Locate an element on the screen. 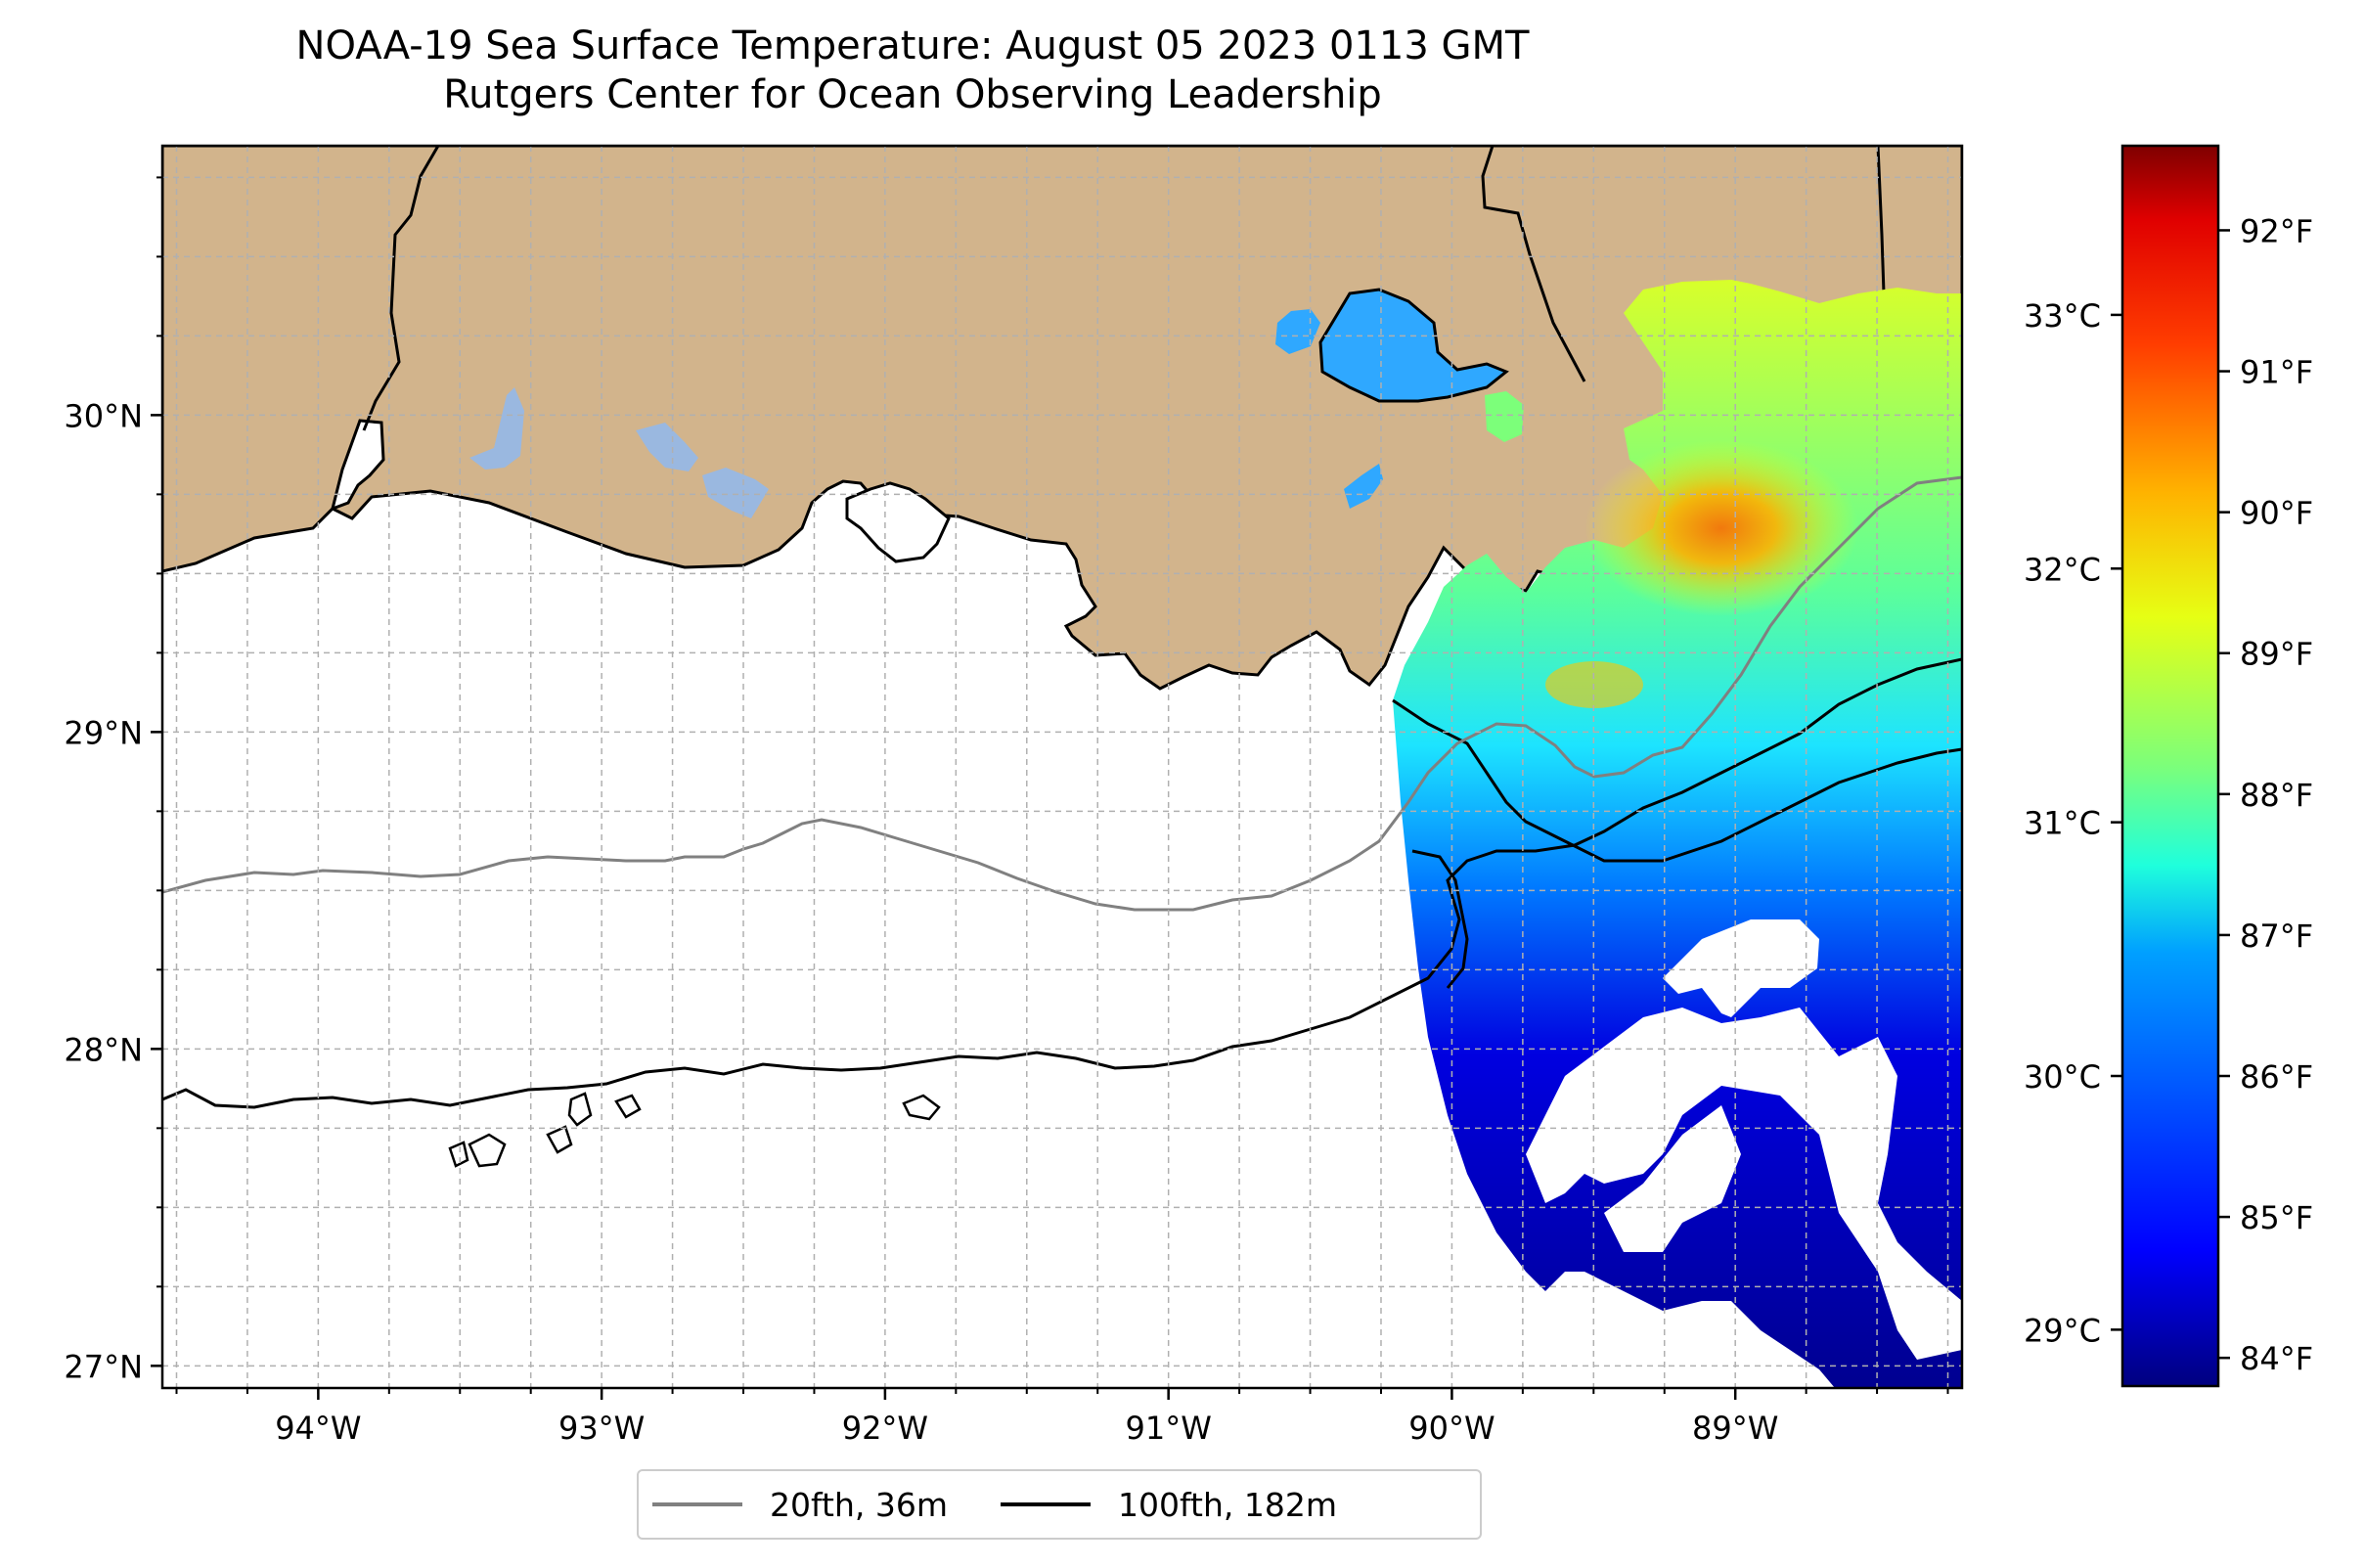 The image size is (2365, 1568). vermilion-bay is located at coordinates (898, 522).